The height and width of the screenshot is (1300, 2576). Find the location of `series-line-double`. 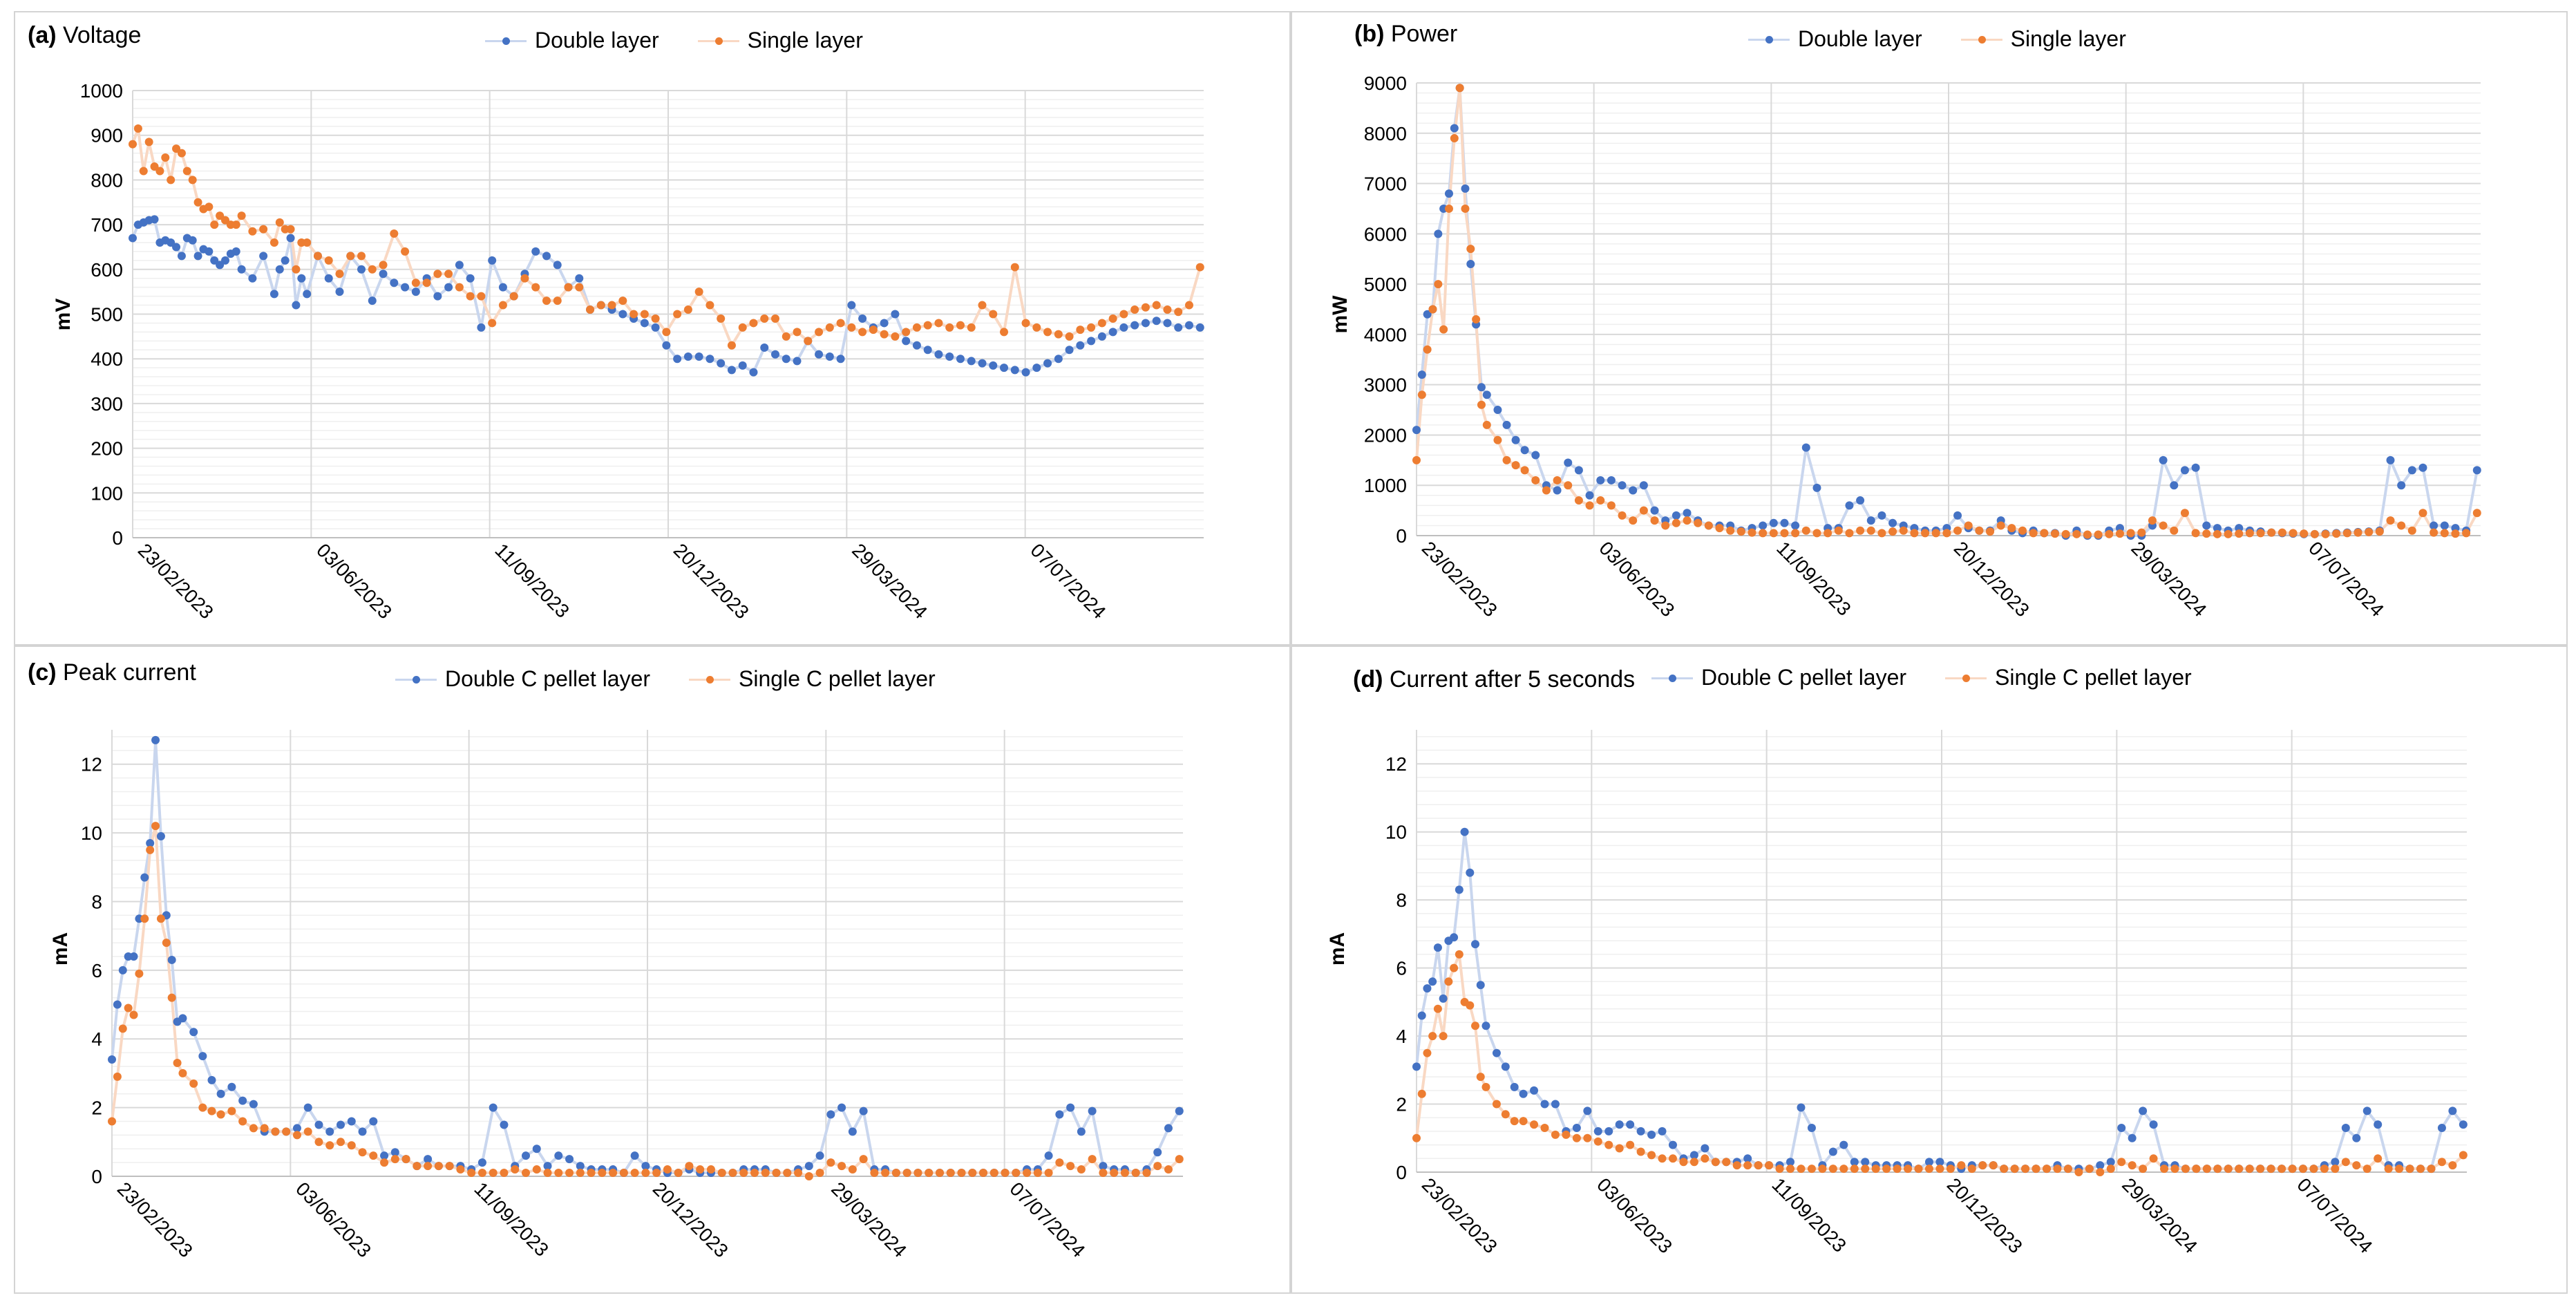

series-line-double is located at coordinates (1940, 1001).